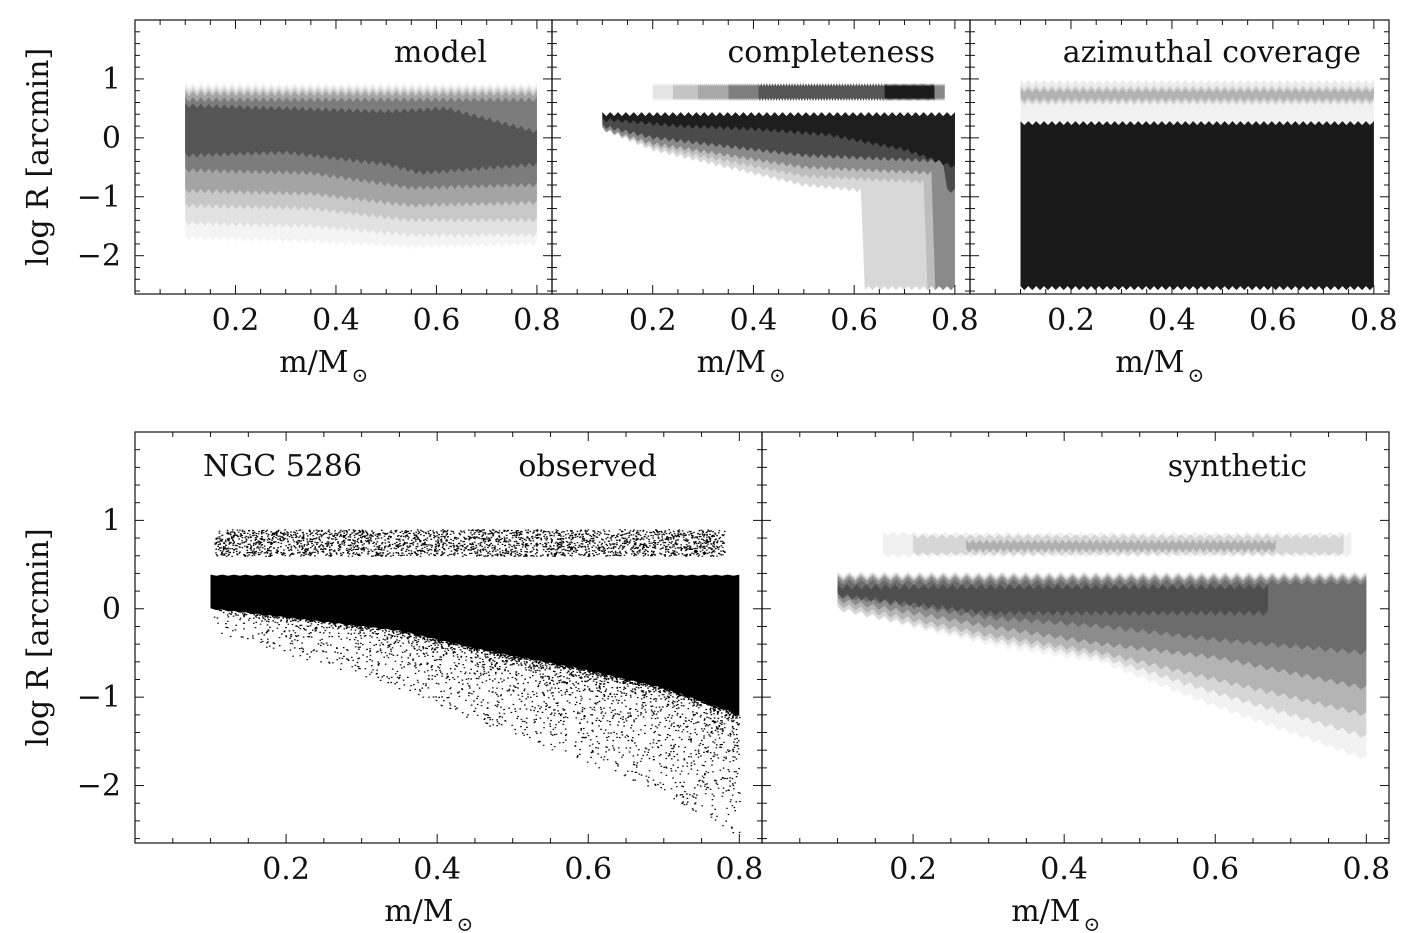  What do you see at coordinates (1237, 466) in the screenshot?
I see `panel-title-synthetic: synthetic` at bounding box center [1237, 466].